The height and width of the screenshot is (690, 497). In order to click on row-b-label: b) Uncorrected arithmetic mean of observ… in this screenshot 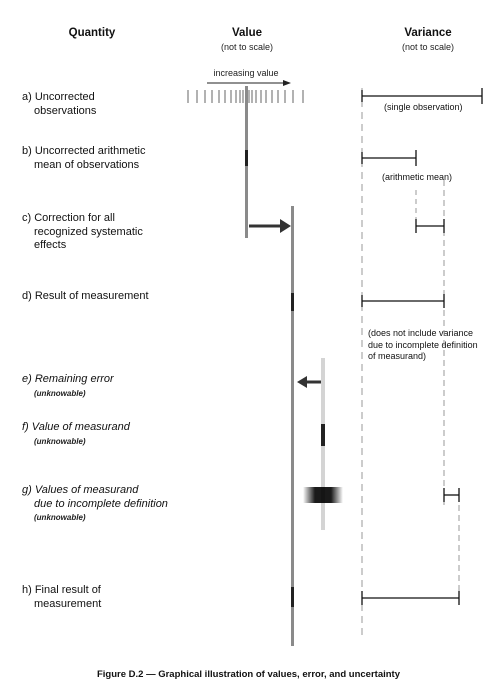, I will do `click(84, 158)`.